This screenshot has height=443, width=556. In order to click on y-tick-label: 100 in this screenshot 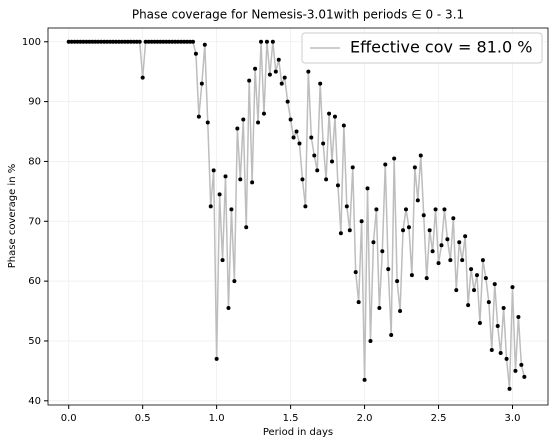, I will do `click(31, 42)`.